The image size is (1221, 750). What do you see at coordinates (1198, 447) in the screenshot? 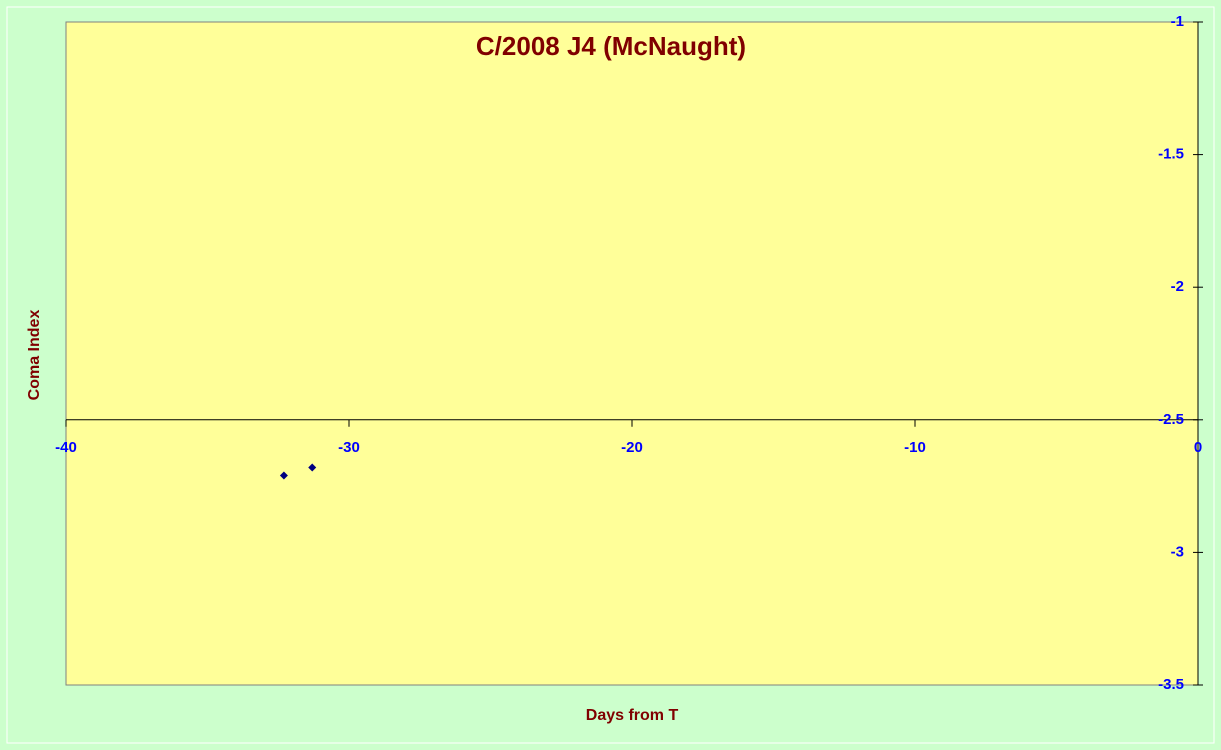
I see `x-tick-label: 0` at bounding box center [1198, 447].